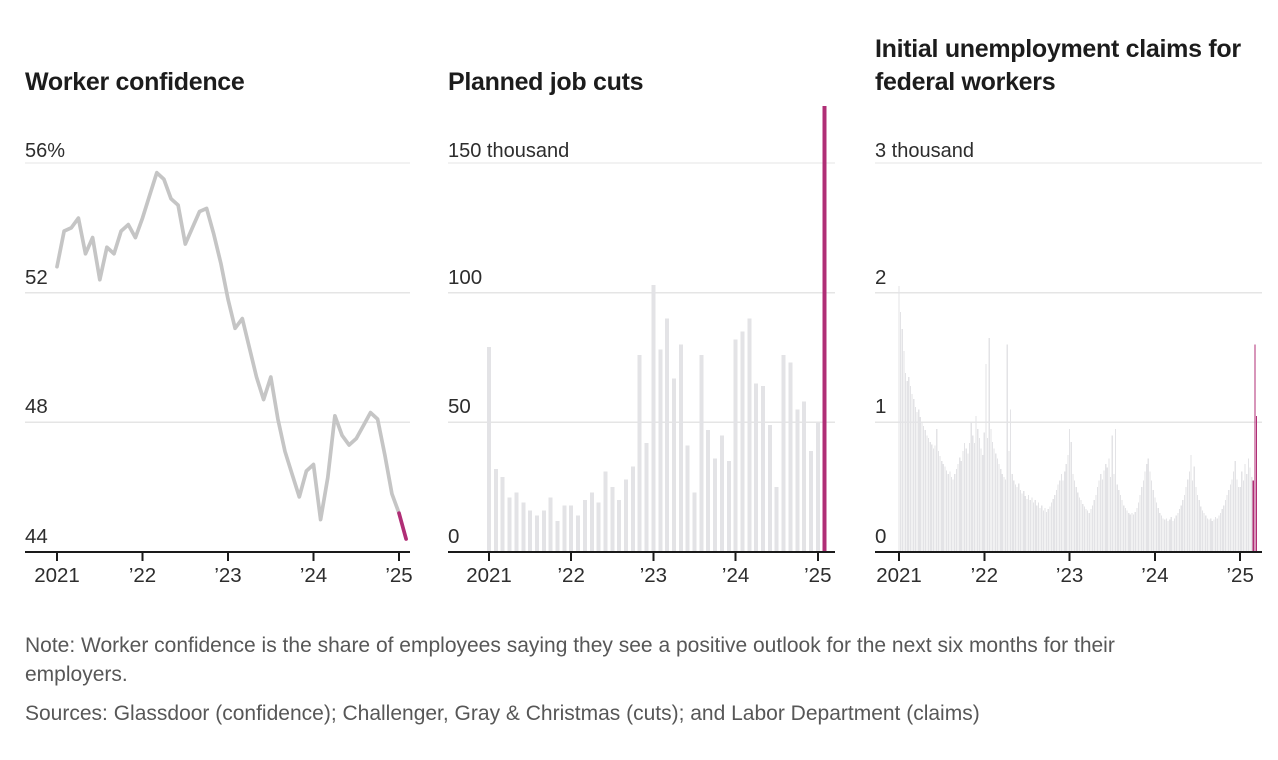 This screenshot has width=1278, height=760. Describe the element at coordinates (465, 277) in the screenshot. I see `y-axis-label: 100` at that location.